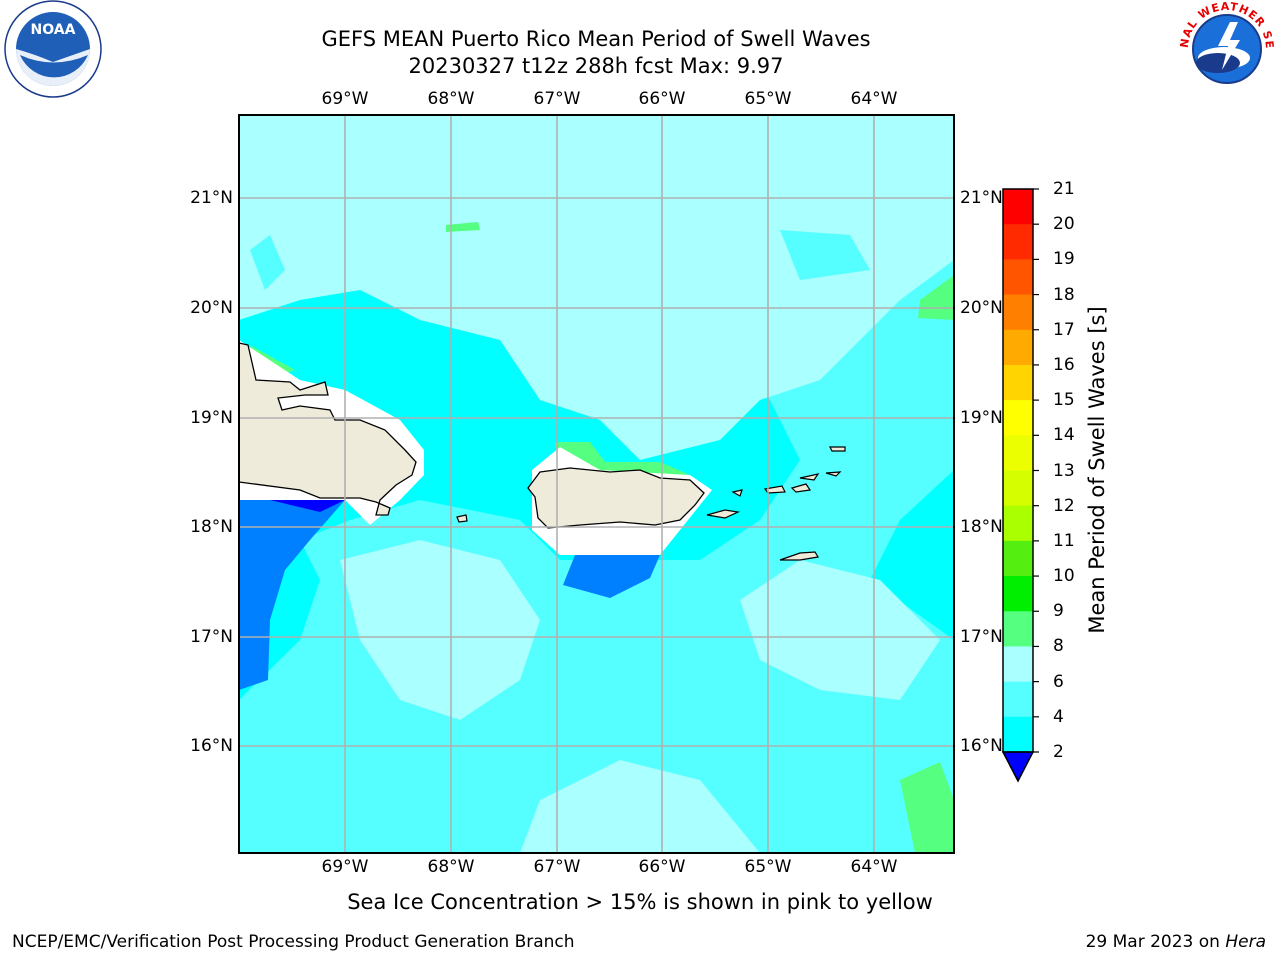  Describe the element at coordinates (1064, 189) in the screenshot. I see `colorbar-tick-label: 21` at that location.